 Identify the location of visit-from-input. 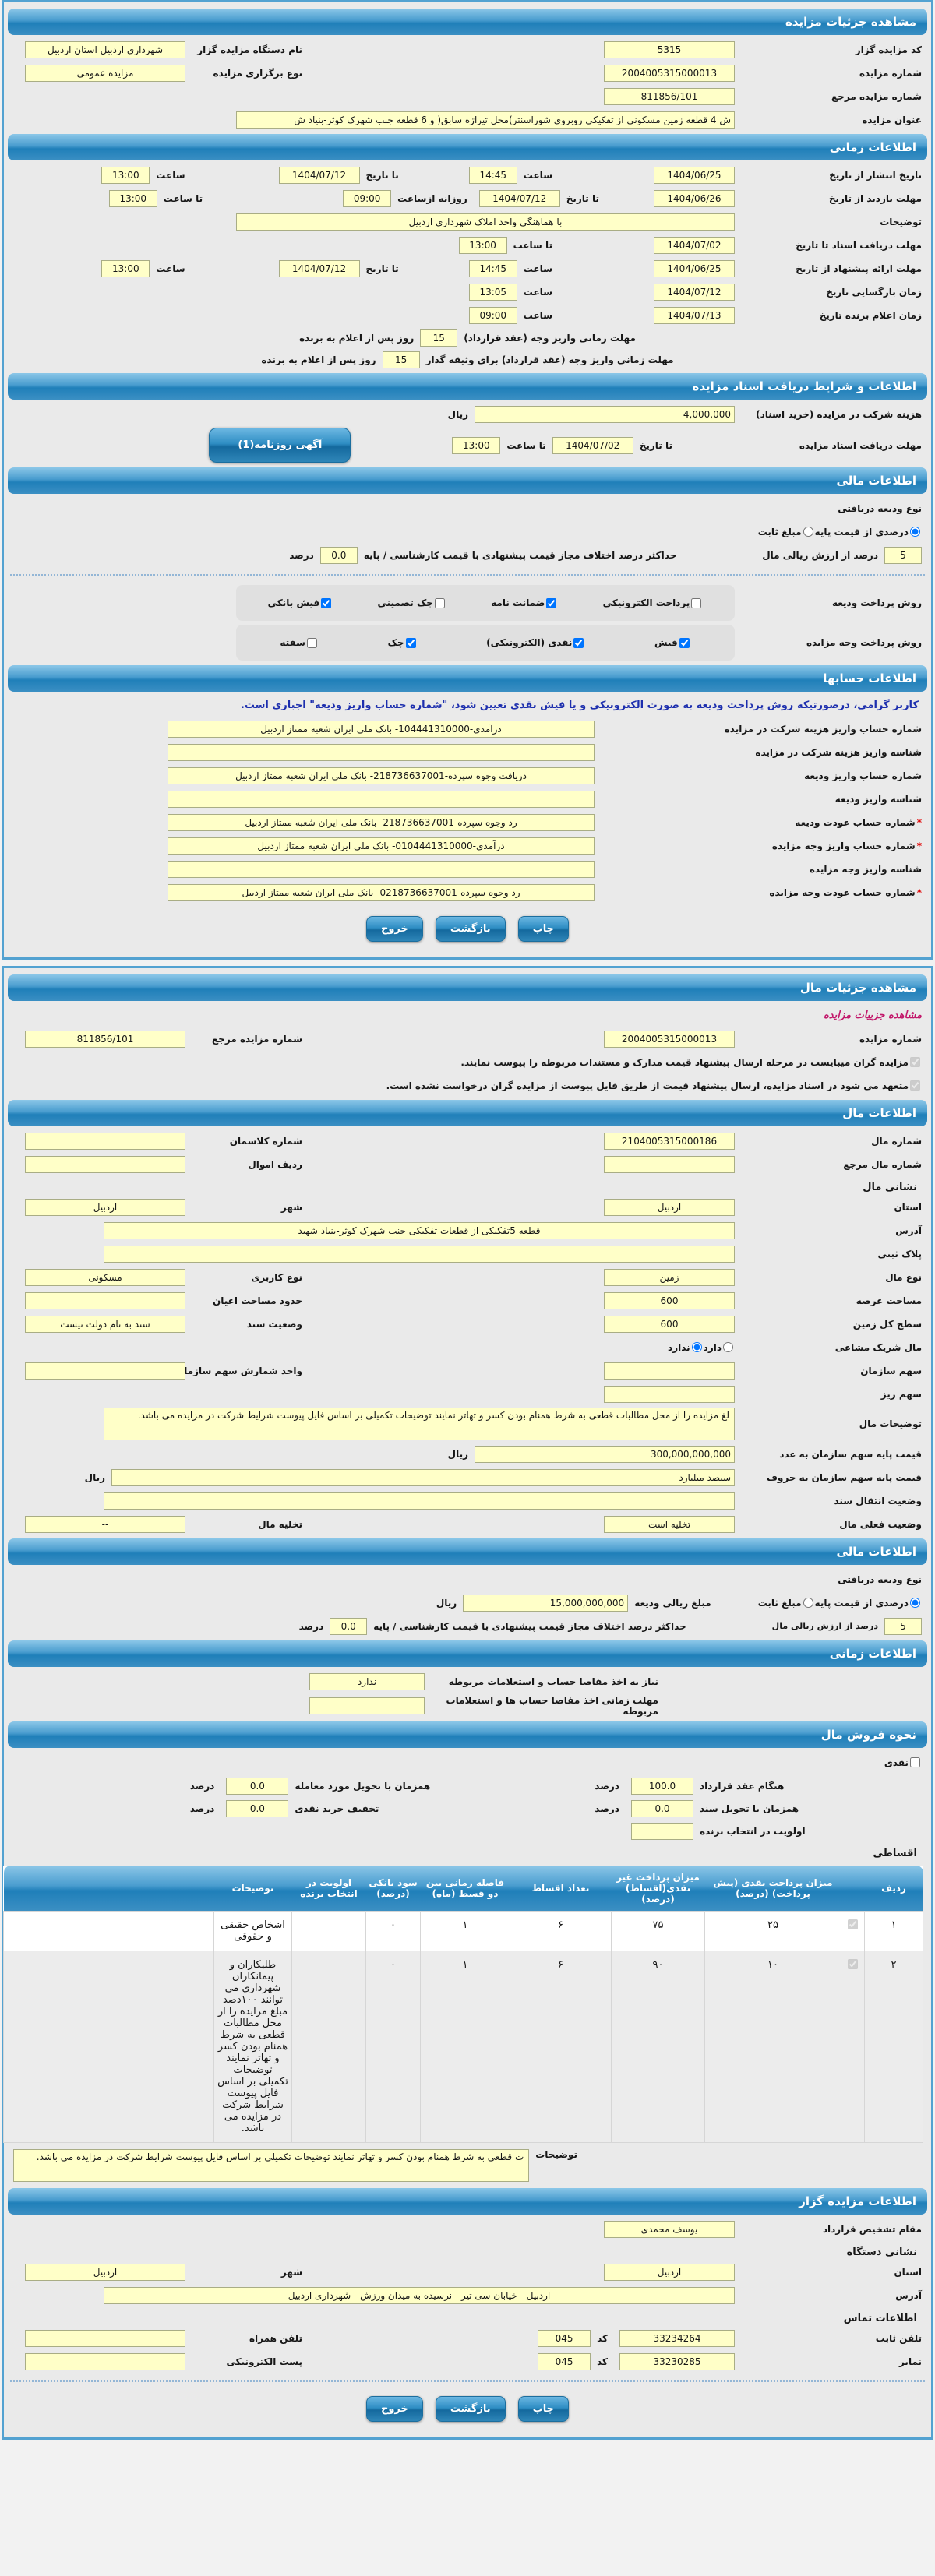
(694, 198).